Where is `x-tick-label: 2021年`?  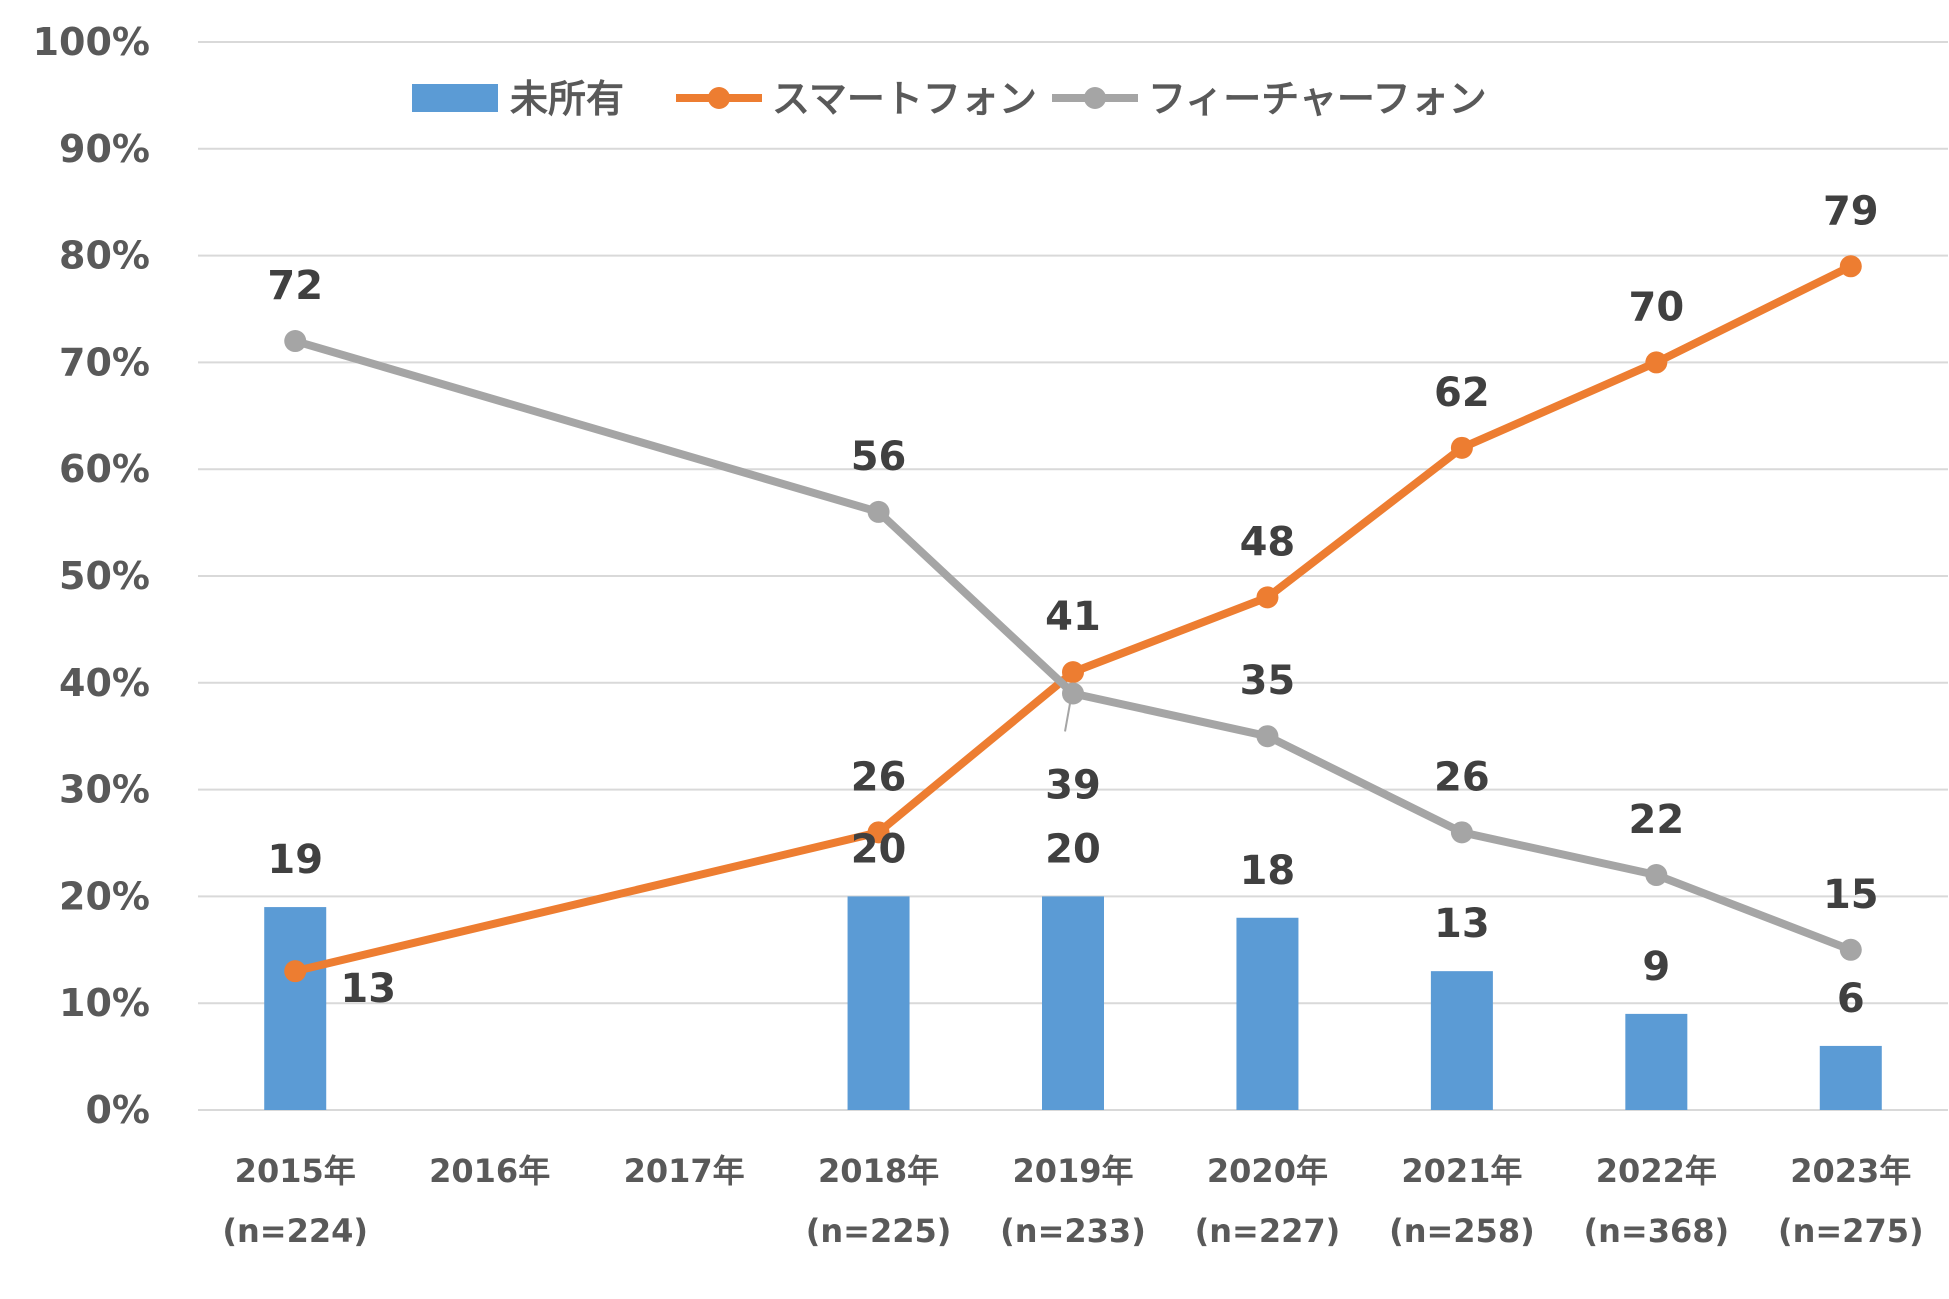
x-tick-label: 2021年 is located at coordinates (1461, 1171).